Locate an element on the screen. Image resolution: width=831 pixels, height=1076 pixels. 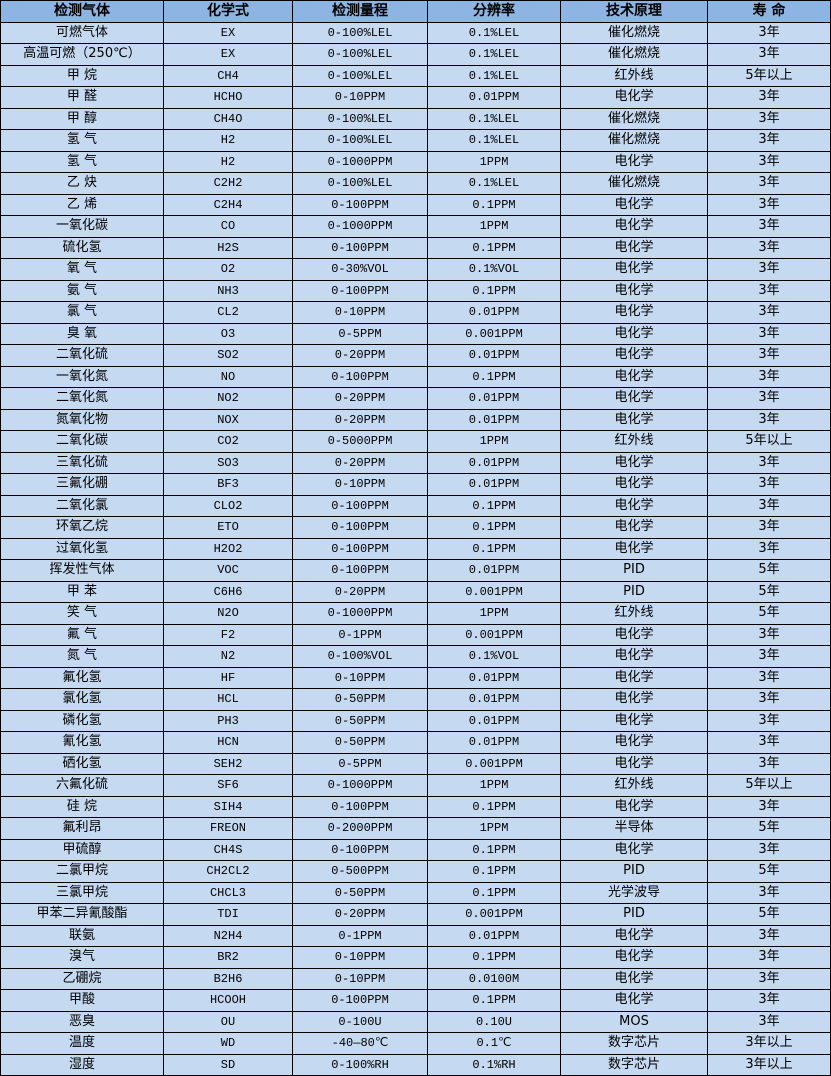
cell-gas-name: 二氧化氯 is located at coordinates (82, 505).